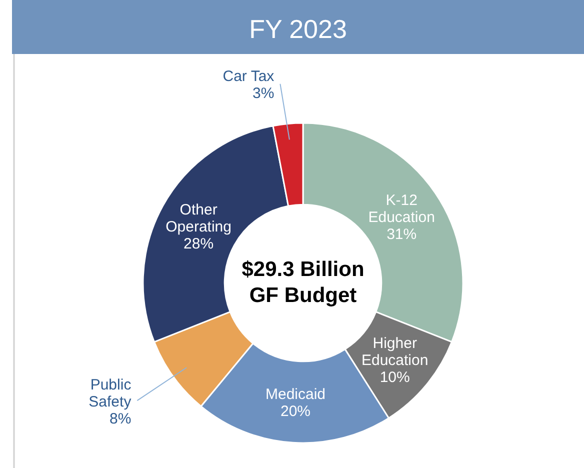  I want to click on slice-label: K-12 Education, so click(401, 209).